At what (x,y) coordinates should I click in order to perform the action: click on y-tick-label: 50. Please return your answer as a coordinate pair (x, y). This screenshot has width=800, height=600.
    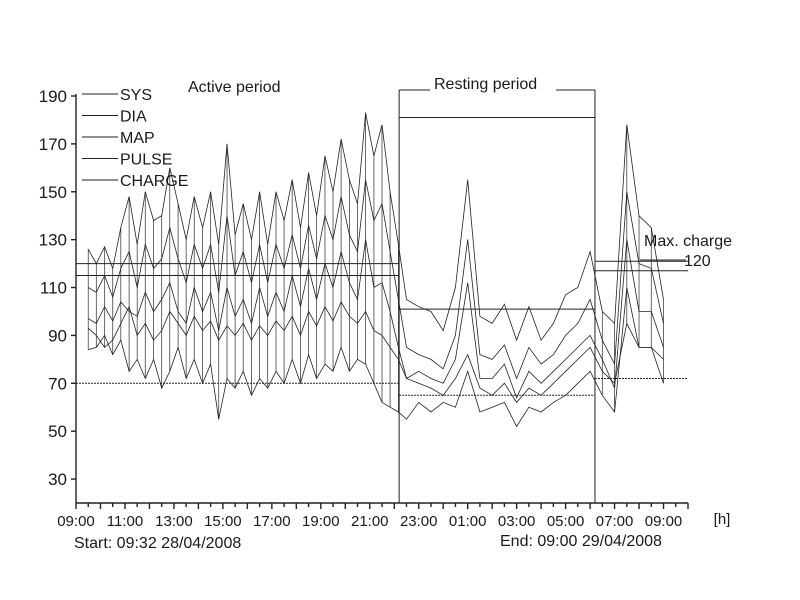
    Looking at the image, I should click on (57, 431).